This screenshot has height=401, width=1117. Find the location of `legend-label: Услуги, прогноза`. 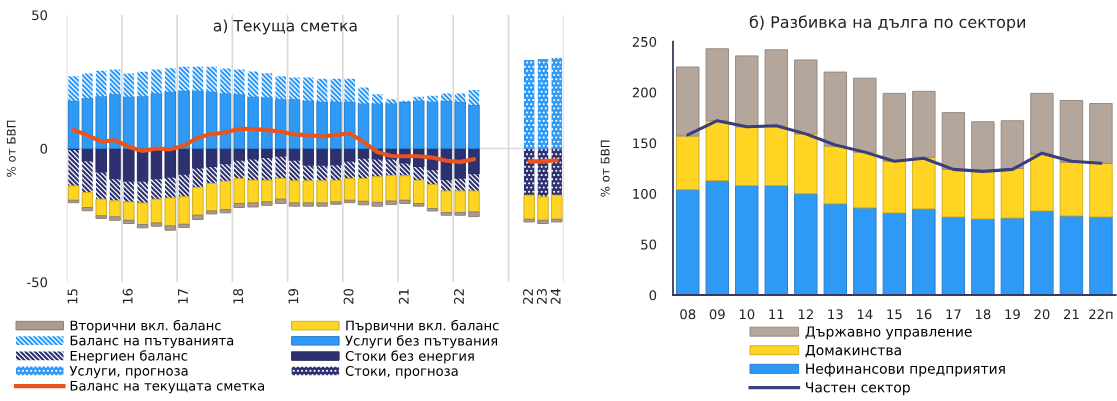

legend-label: Услуги, прогноза is located at coordinates (128, 372).